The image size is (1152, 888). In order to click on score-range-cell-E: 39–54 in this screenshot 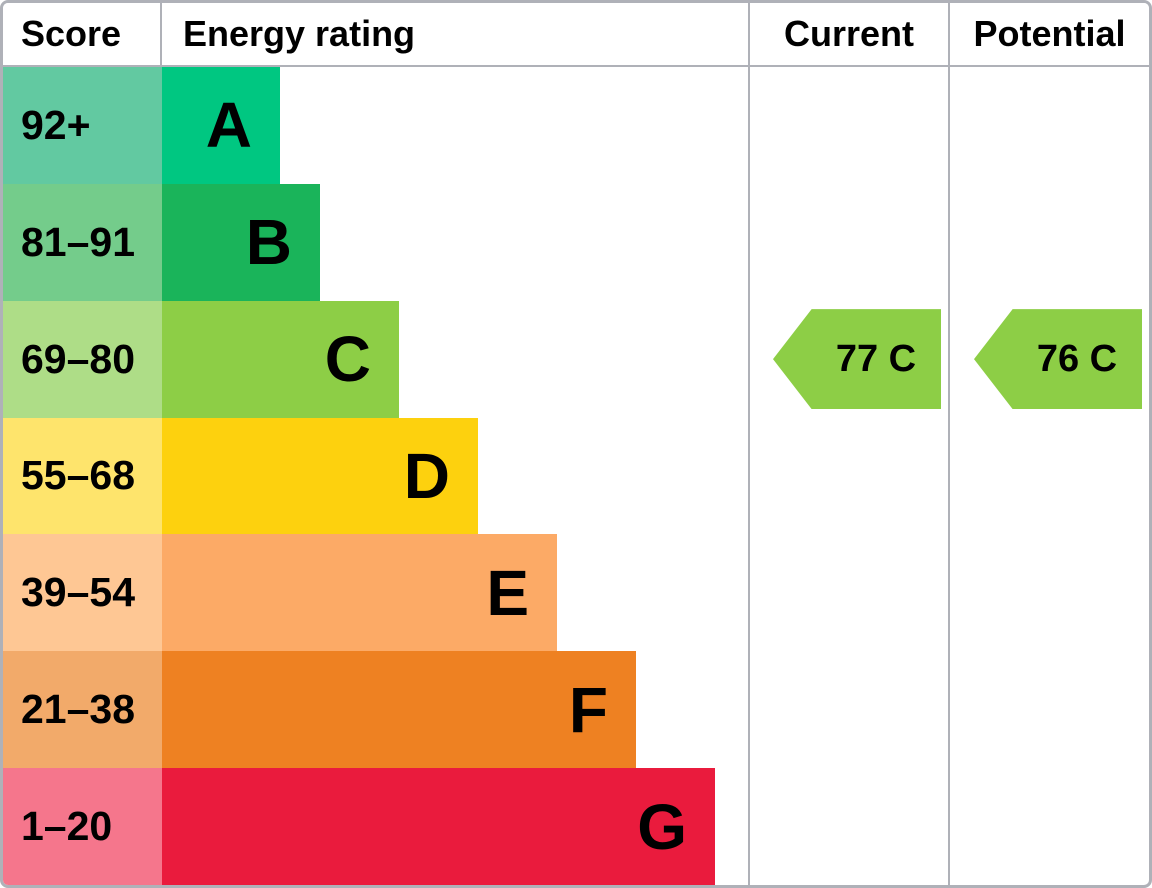, I will do `click(82, 593)`.